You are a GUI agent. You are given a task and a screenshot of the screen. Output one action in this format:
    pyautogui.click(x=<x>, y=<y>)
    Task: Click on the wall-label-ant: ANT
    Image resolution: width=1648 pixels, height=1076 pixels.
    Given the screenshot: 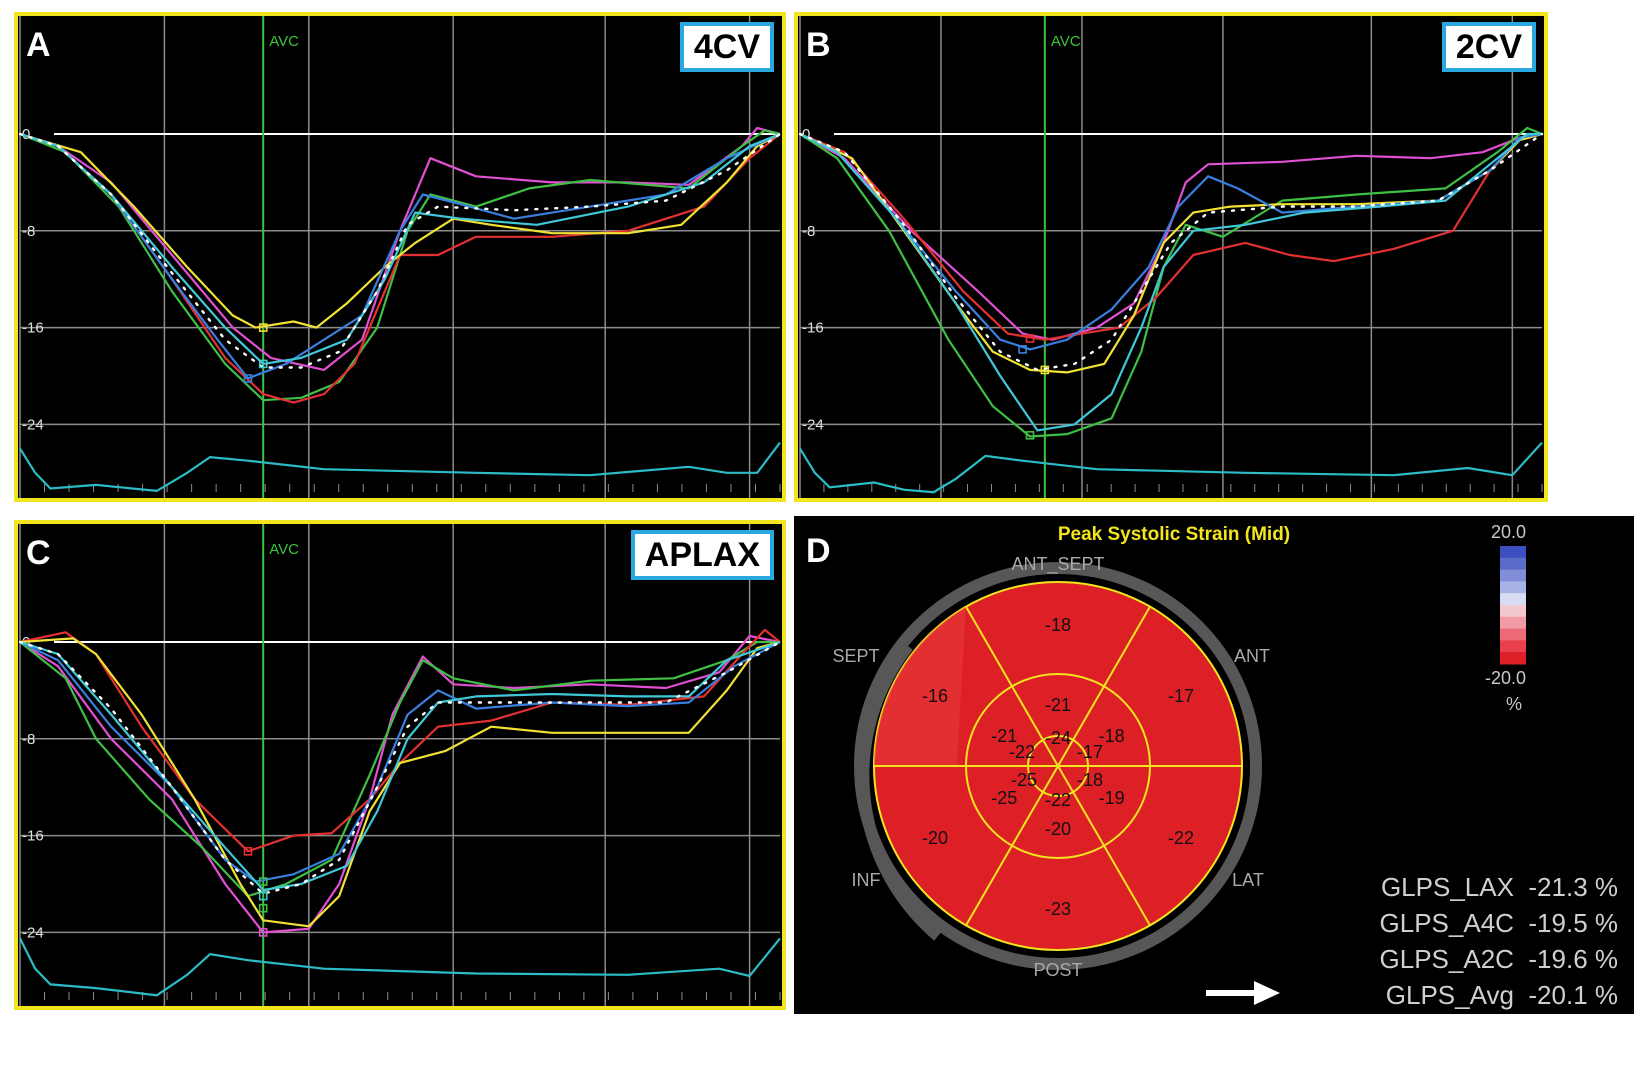 What is the action you would take?
    pyautogui.click(x=1252, y=656)
    